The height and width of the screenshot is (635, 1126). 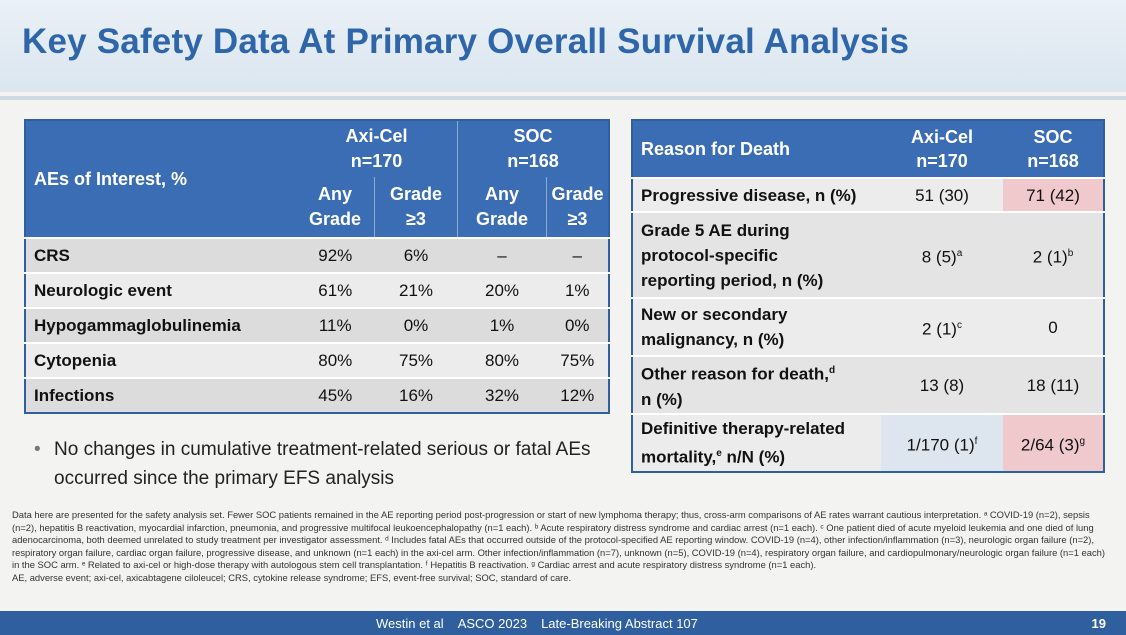 What do you see at coordinates (942, 149) in the screenshot?
I see `axicel-header: Axi-Cel n=170` at bounding box center [942, 149].